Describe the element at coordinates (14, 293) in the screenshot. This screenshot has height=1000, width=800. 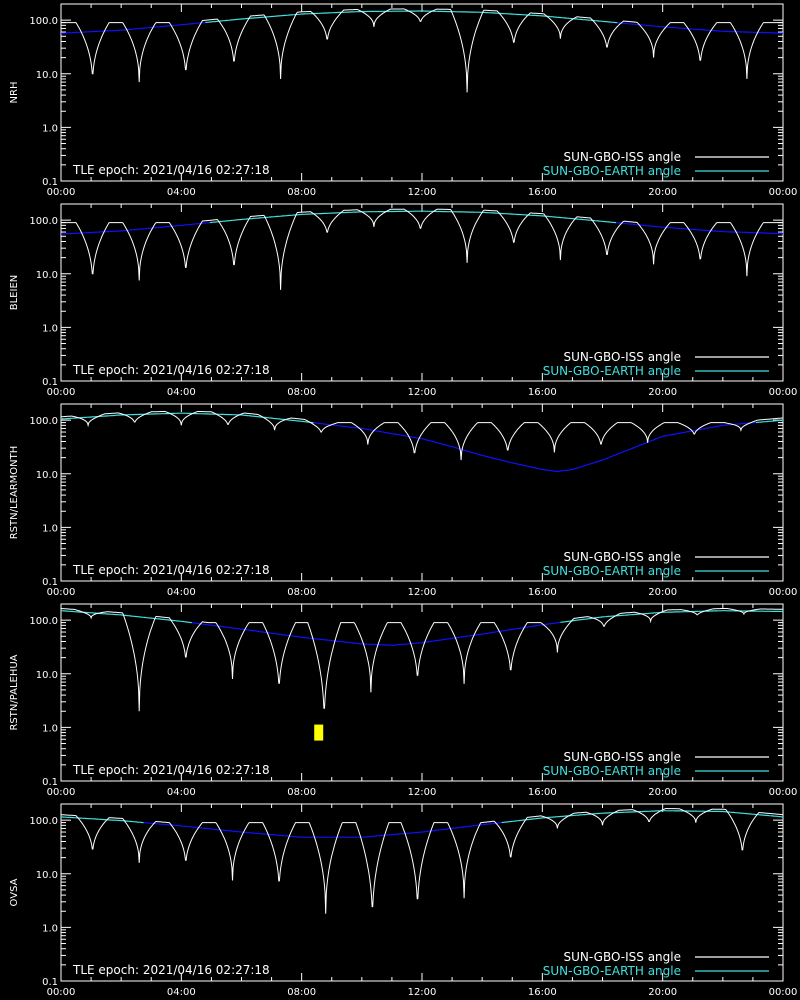
I see `y-axis-label: BLEIEN` at that location.